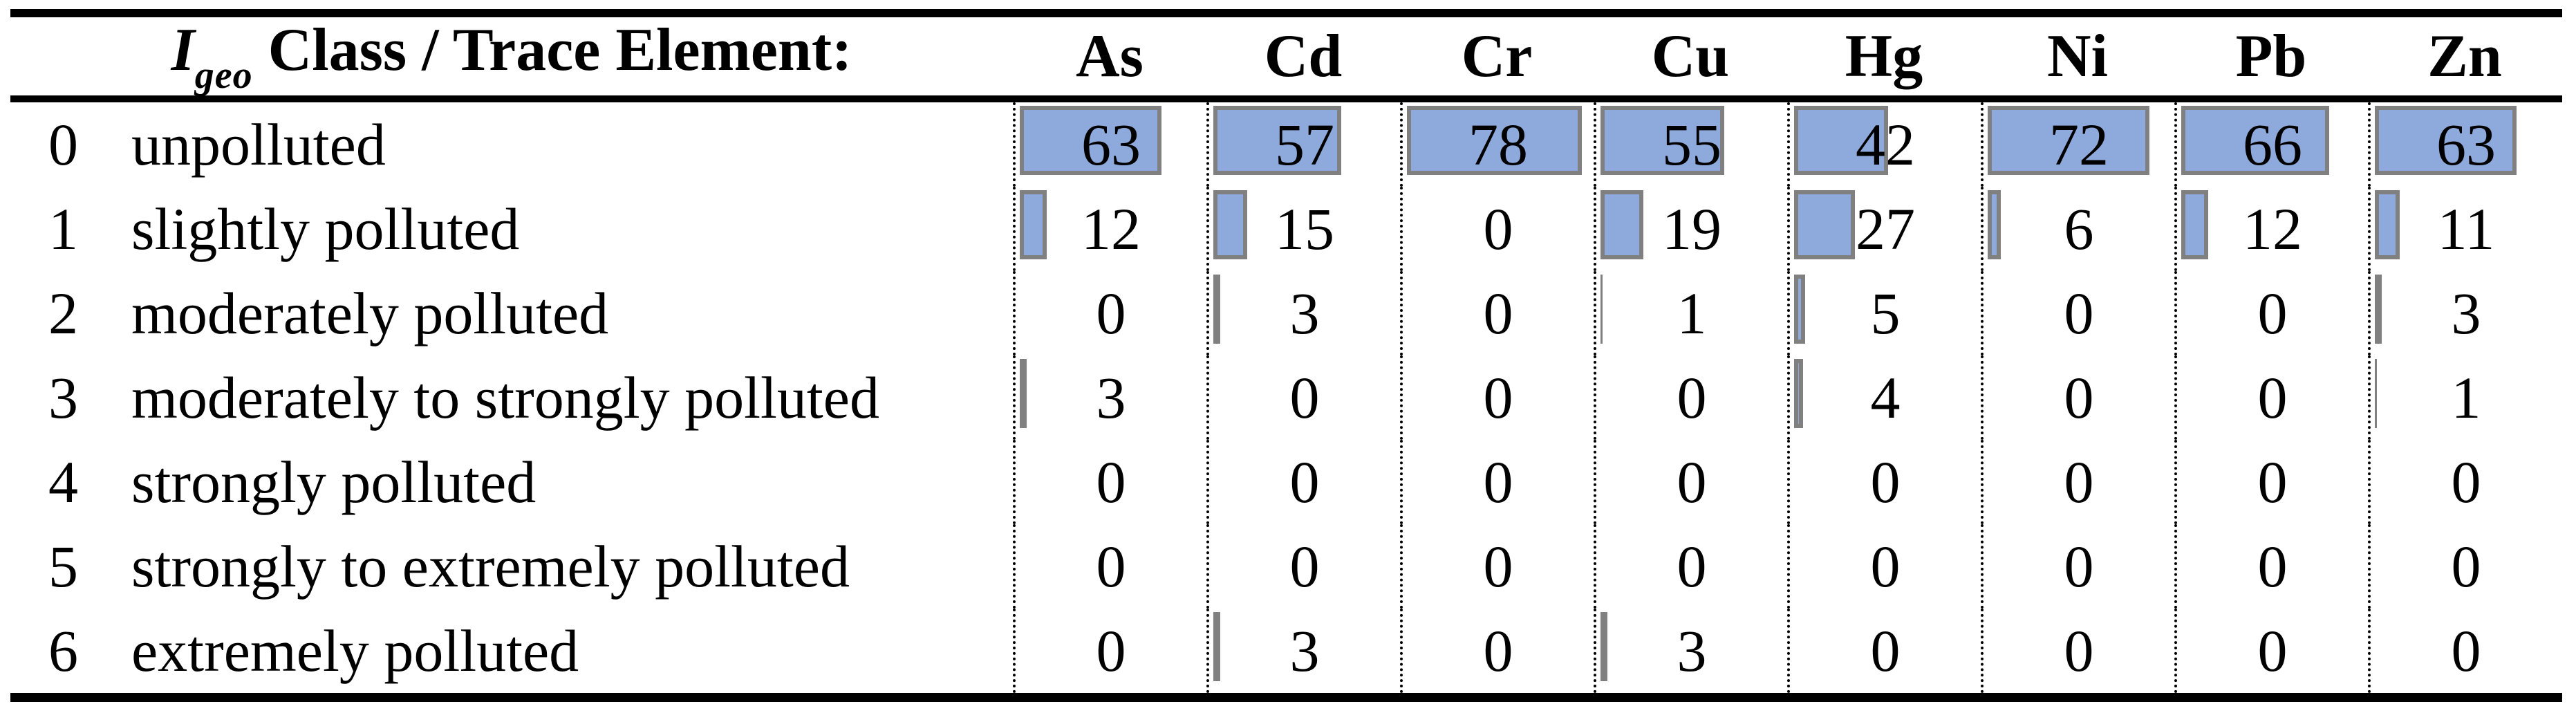 This screenshot has width=2576, height=713. Describe the element at coordinates (560, 50) in the screenshot. I see `title-text: Class / Trace Element:` at that location.